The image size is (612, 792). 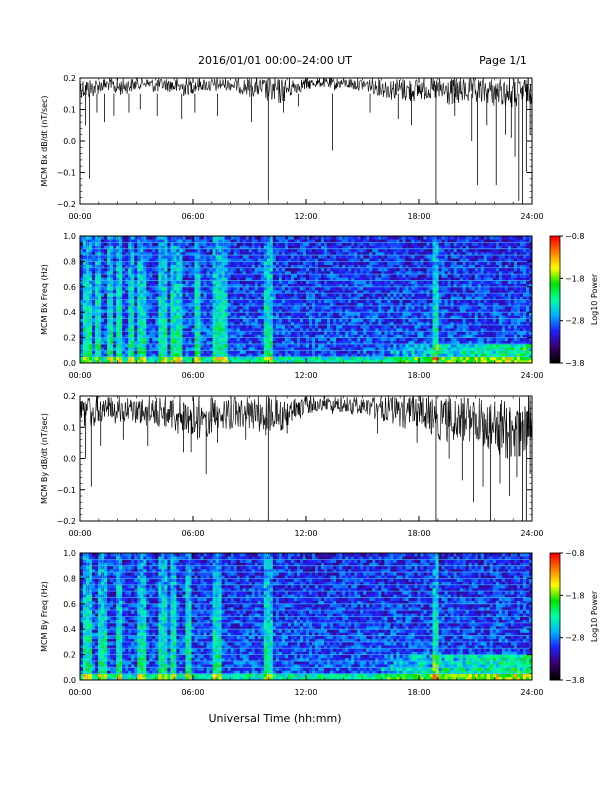 I want to click on page-indicator: Page 1/1, so click(x=503, y=60).